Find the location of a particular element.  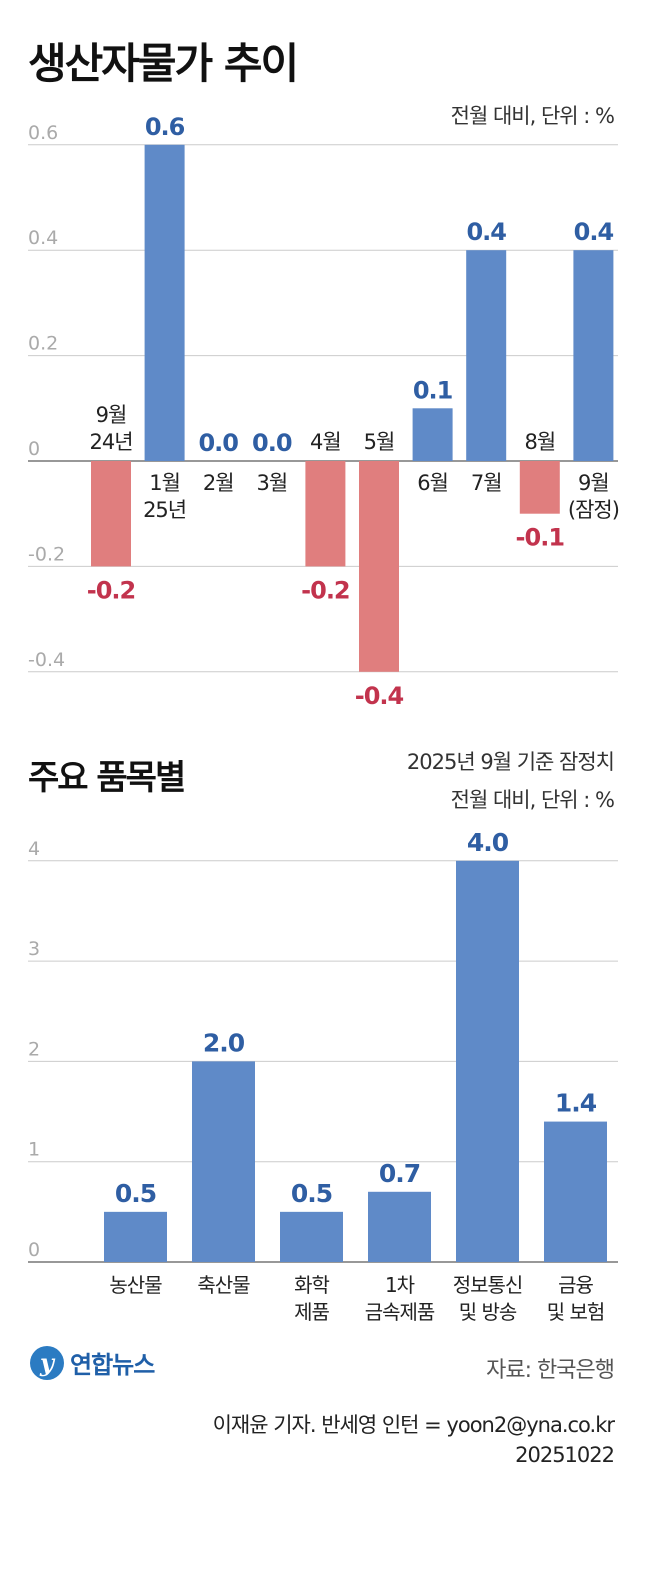

category-label: 정보통신 is located at coordinates (488, 1285).